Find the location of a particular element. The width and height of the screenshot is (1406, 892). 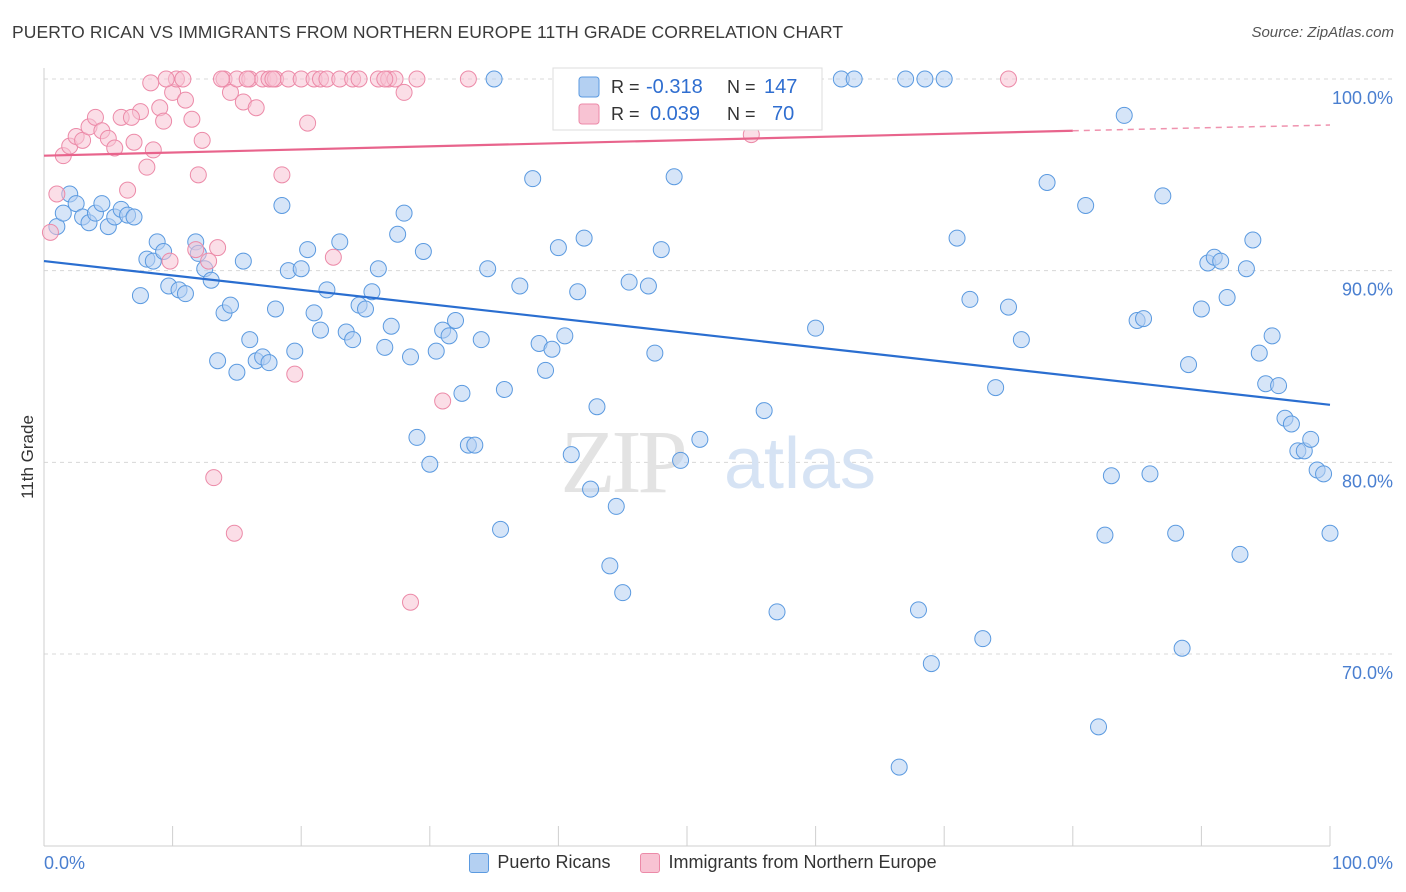

legend-label-northern-europe: Immigrants from Northern Europe is located at coordinates (802, 862).